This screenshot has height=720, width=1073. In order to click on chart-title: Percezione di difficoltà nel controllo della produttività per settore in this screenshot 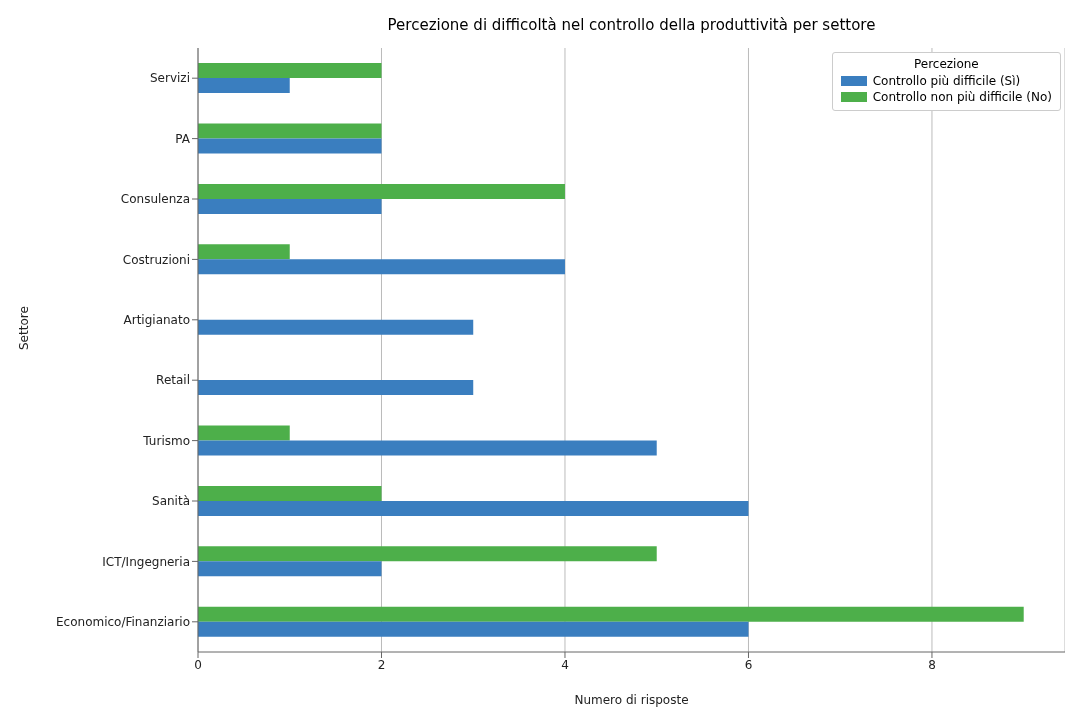, I will do `click(631, 25)`.